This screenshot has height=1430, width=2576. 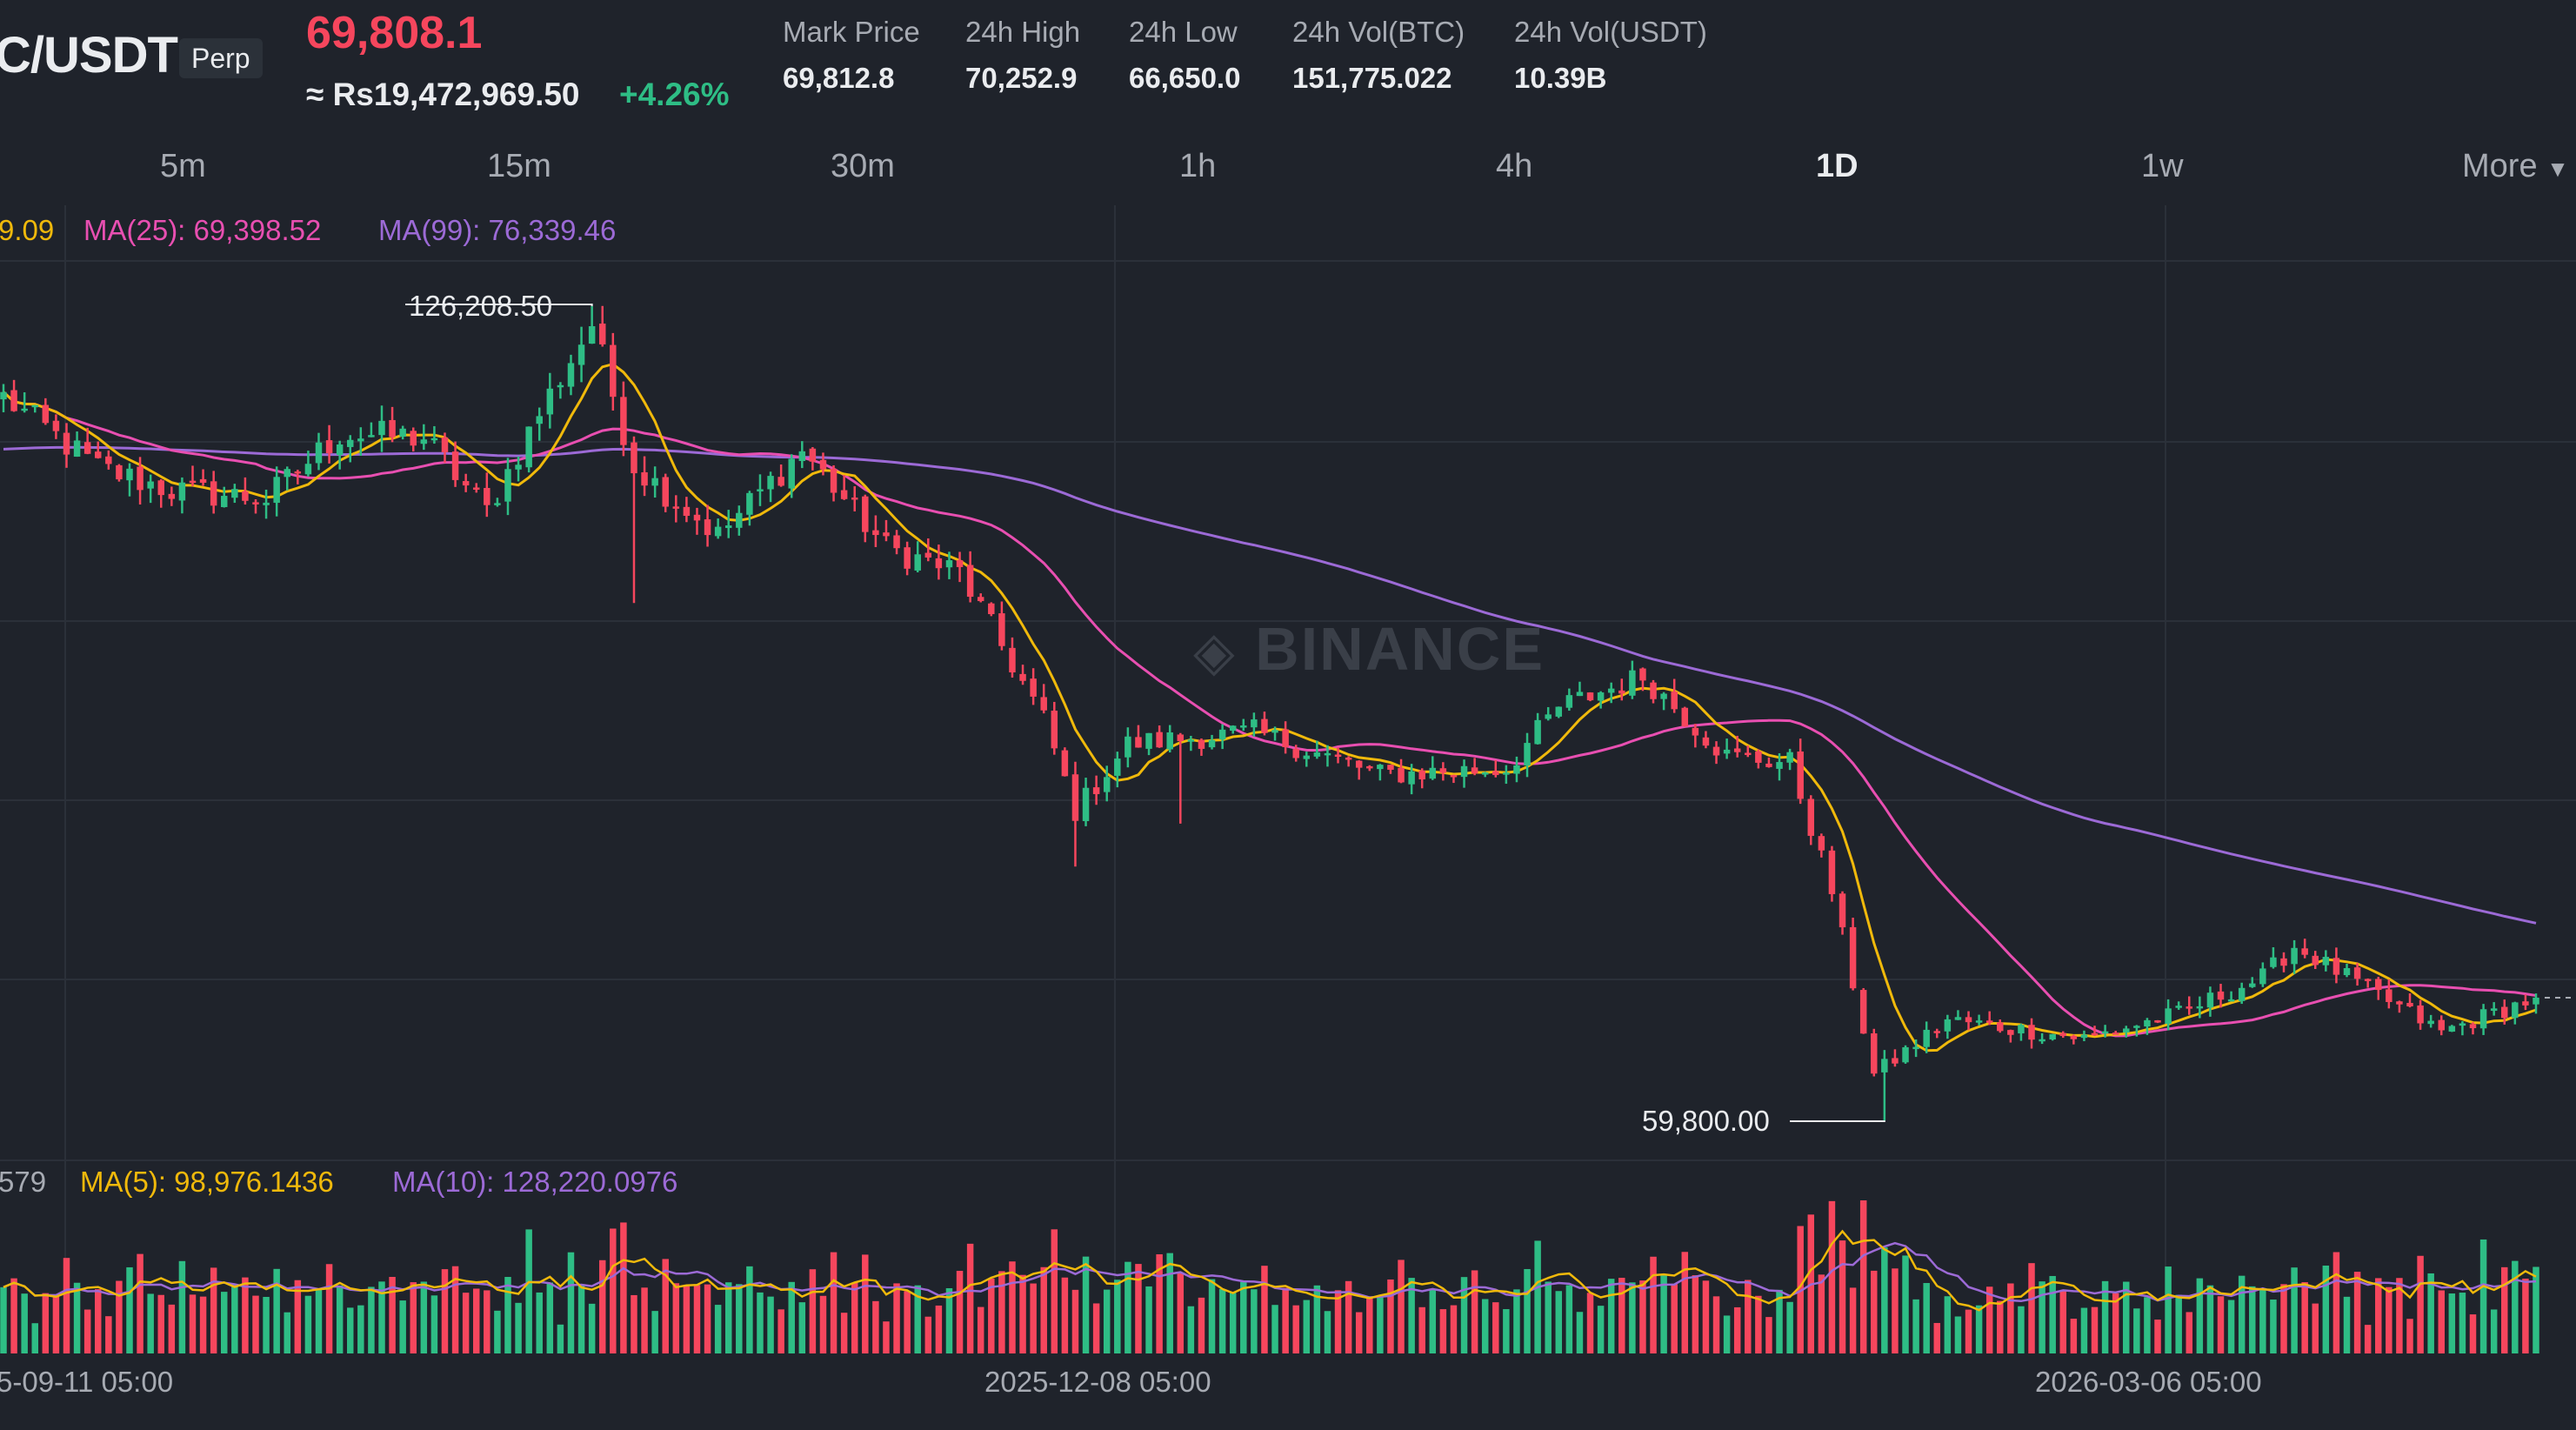 I want to click on tab-5m: 5m, so click(x=183, y=166).